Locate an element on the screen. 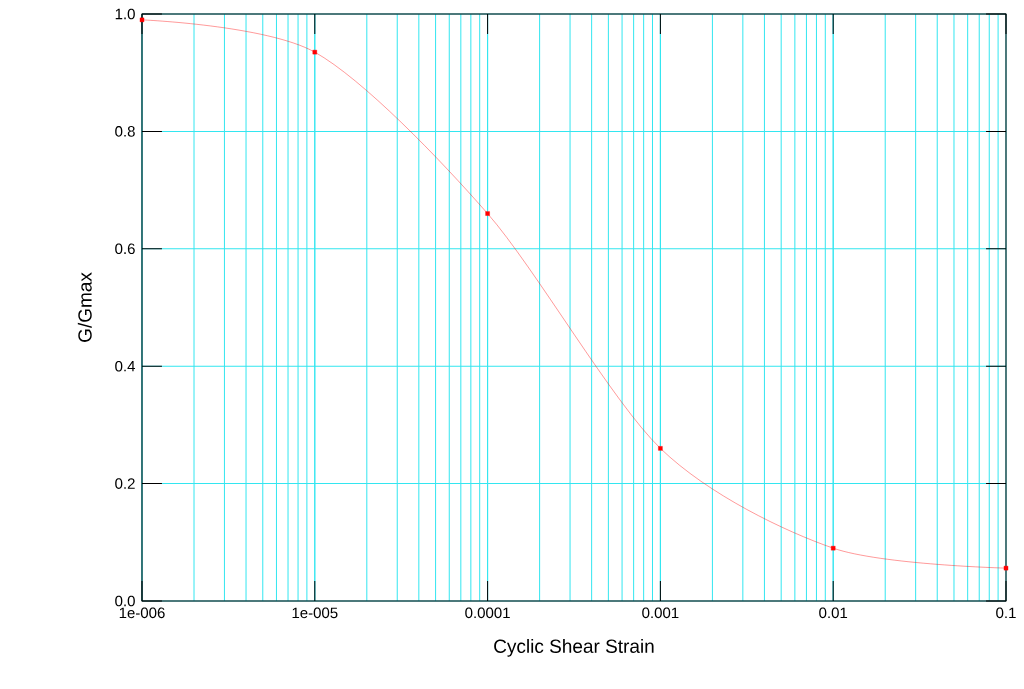 This screenshot has width=1024, height=689. y-axis-title: G/Gmax is located at coordinates (84, 307).